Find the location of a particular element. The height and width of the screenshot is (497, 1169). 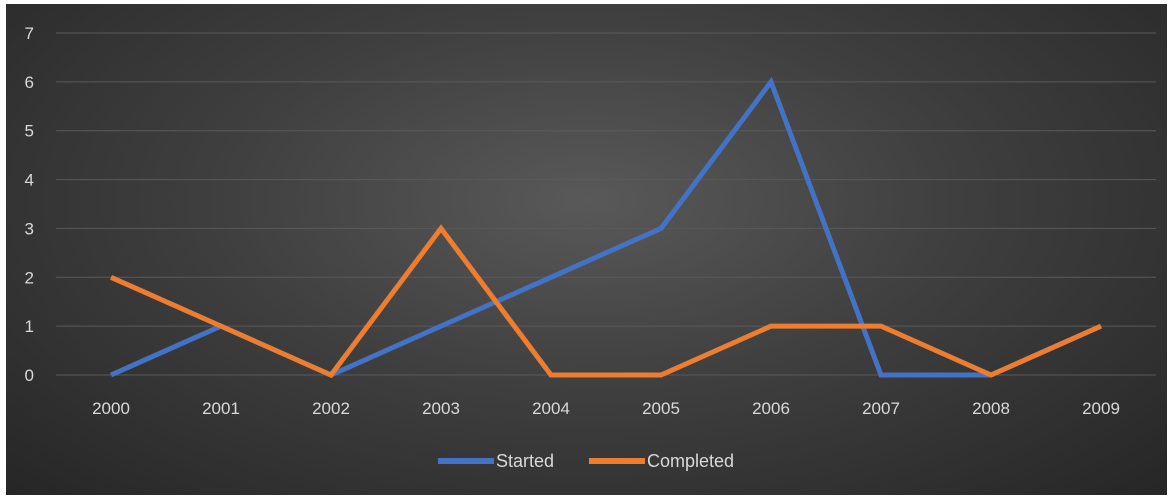

x-tick-label: 2000 is located at coordinates (111, 408).